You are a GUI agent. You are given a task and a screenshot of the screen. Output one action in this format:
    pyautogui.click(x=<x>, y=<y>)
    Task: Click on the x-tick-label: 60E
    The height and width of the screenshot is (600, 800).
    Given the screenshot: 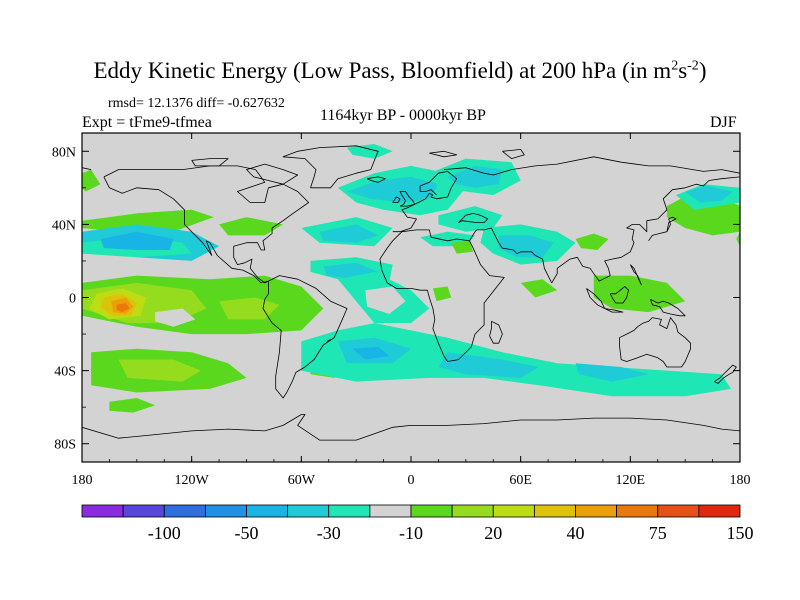 What is the action you would take?
    pyautogui.click(x=520, y=480)
    